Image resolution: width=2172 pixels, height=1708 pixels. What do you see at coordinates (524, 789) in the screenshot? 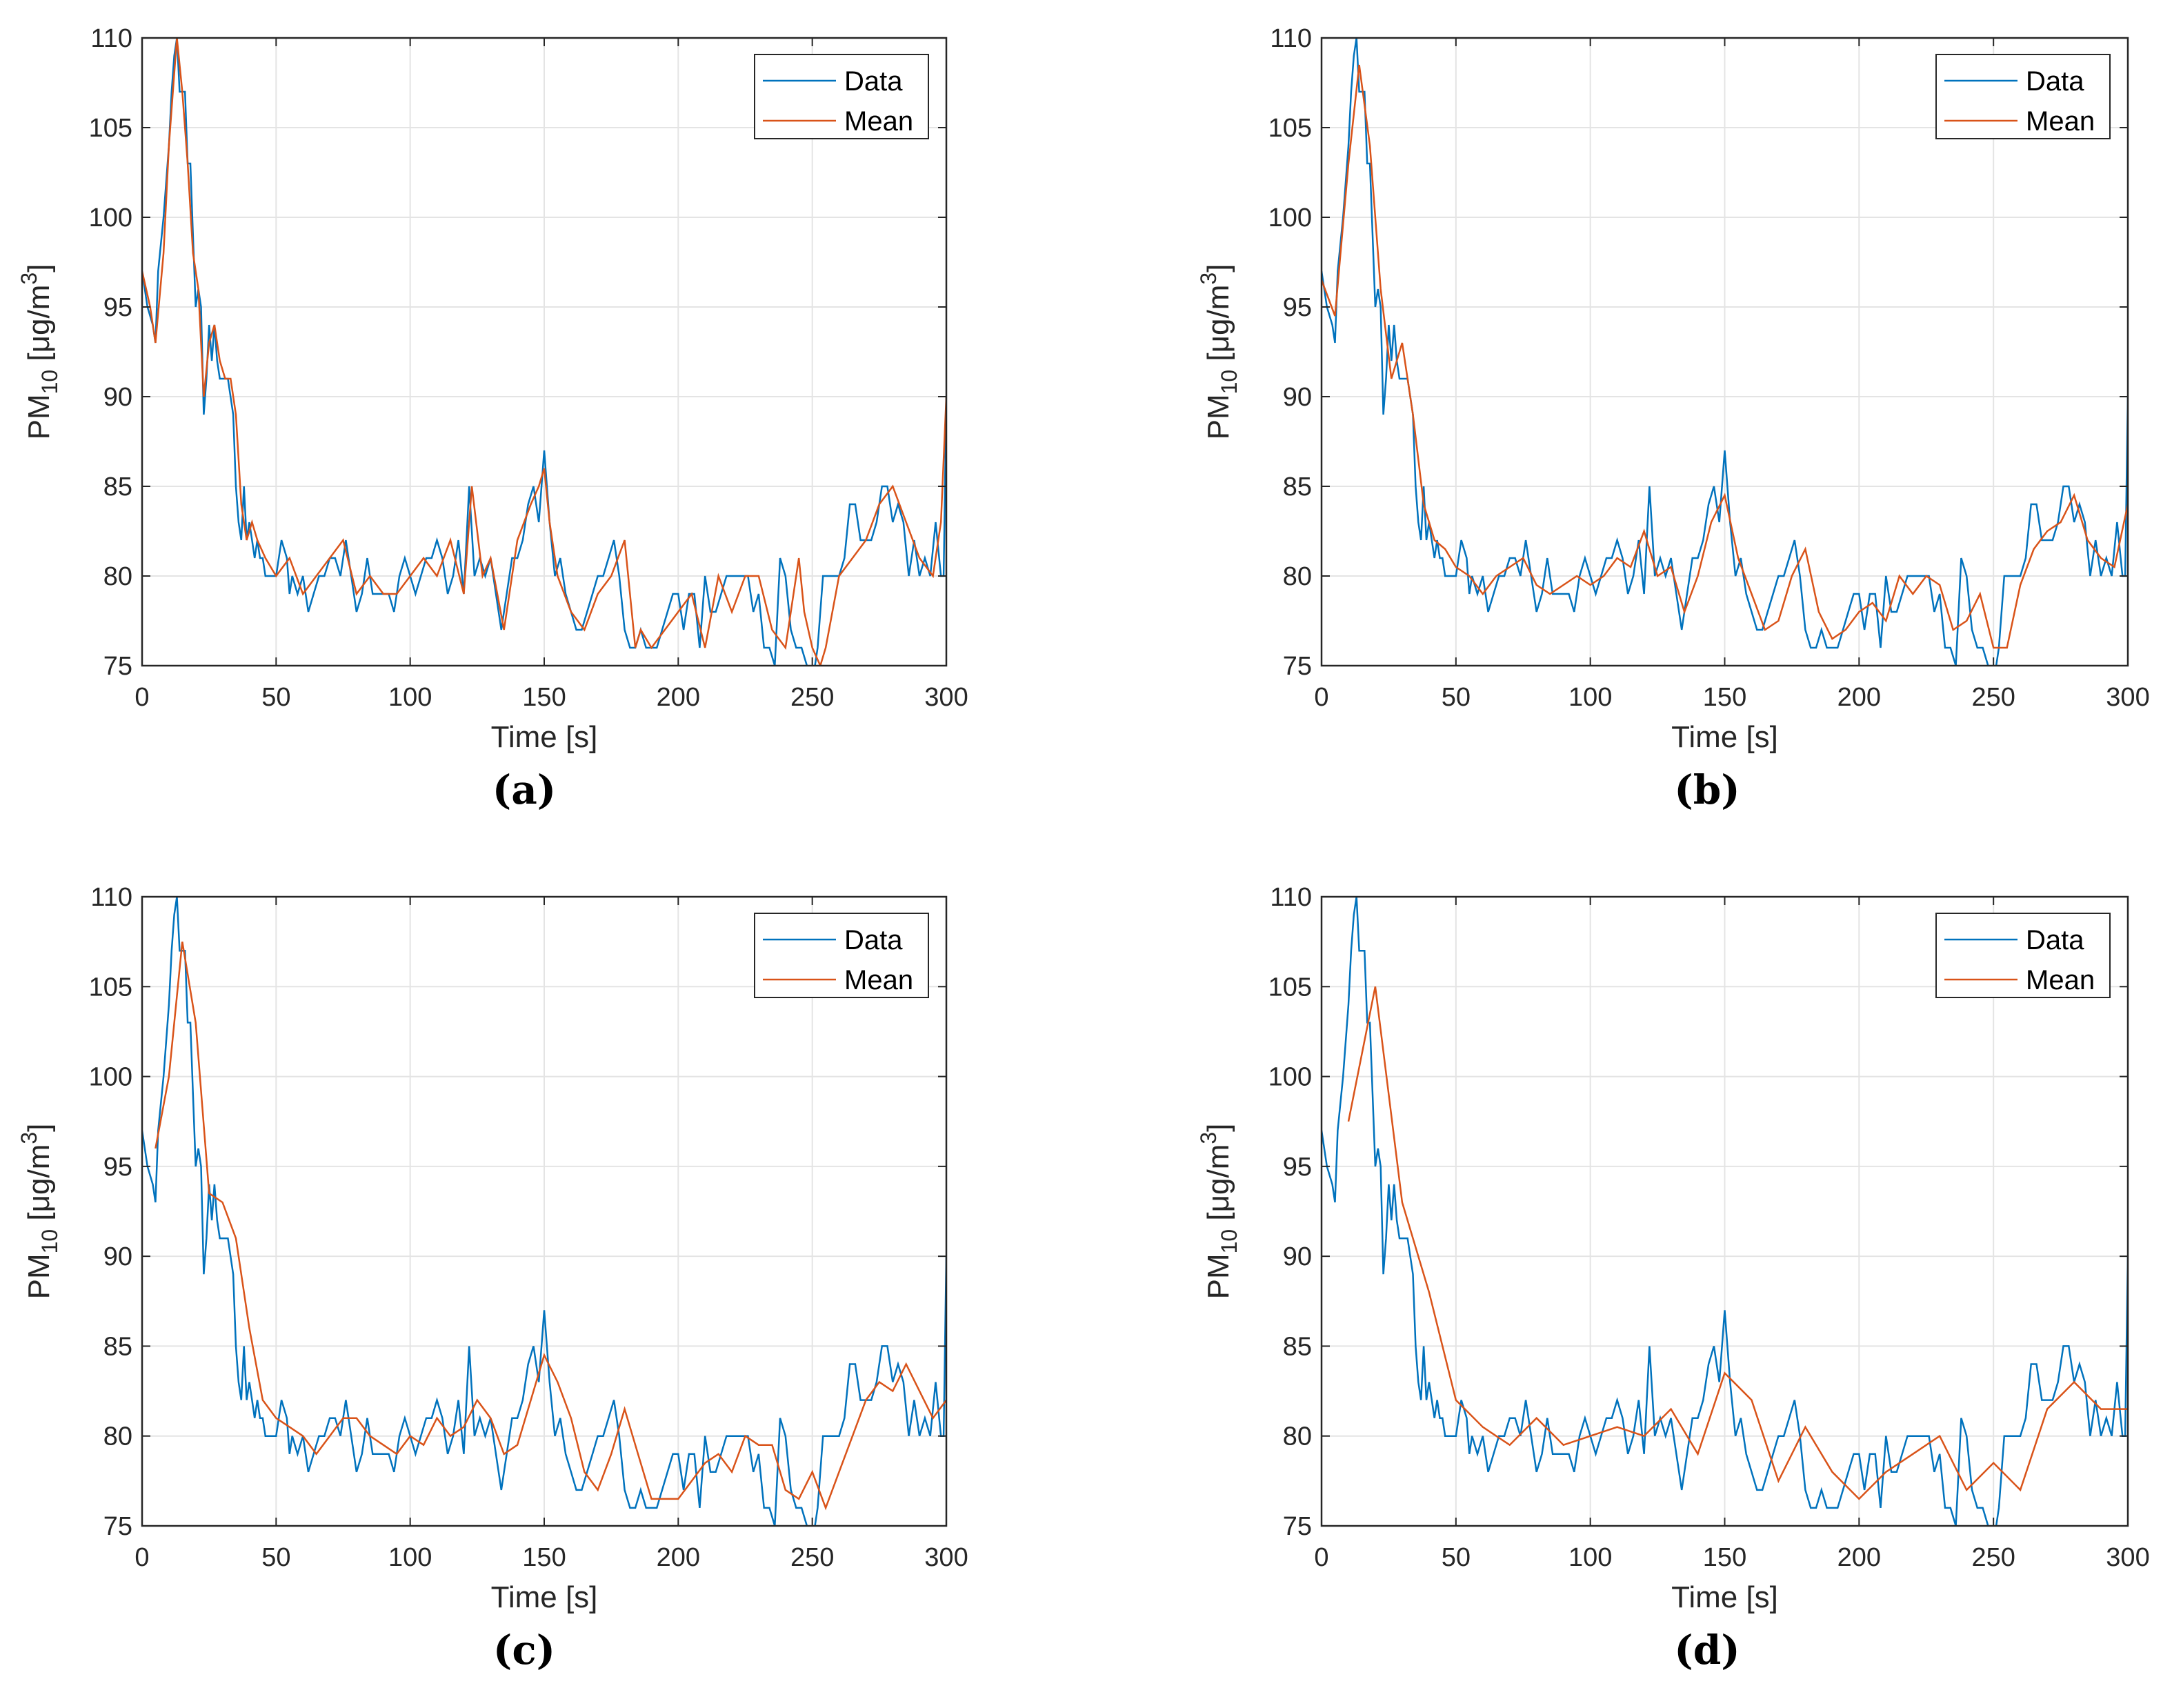
I see `panel-caption: (a)` at bounding box center [524, 789].